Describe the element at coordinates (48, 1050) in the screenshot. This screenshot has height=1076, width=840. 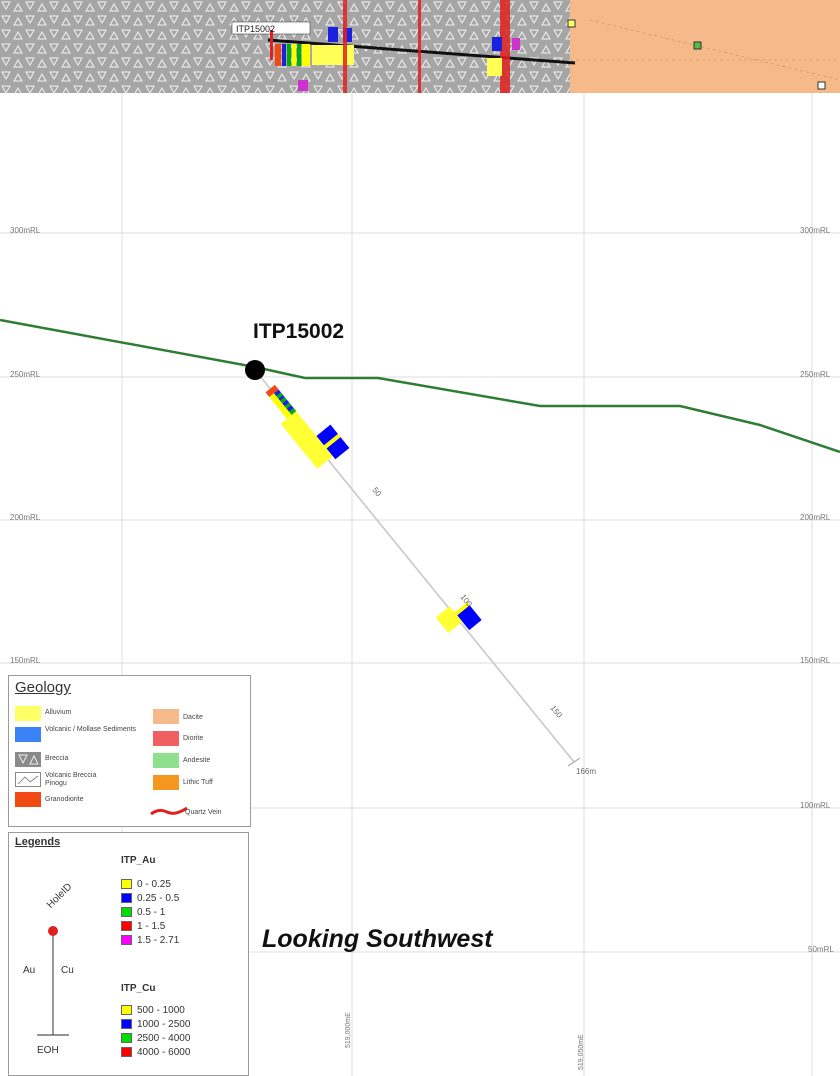
I see `eoh-symbol-label: EOH` at that location.